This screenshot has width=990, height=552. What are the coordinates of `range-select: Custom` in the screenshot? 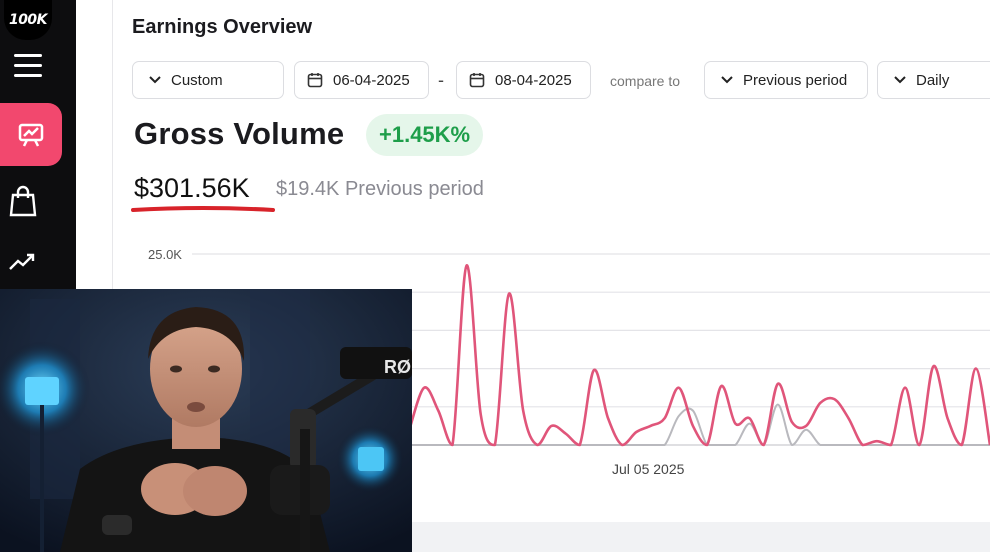 It's located at (208, 80).